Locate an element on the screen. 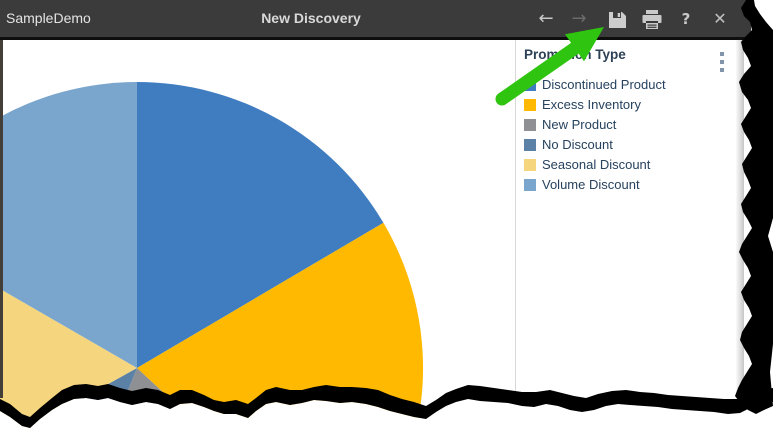 This screenshot has width=773, height=429. legend-item: New Product is located at coordinates (629, 124).